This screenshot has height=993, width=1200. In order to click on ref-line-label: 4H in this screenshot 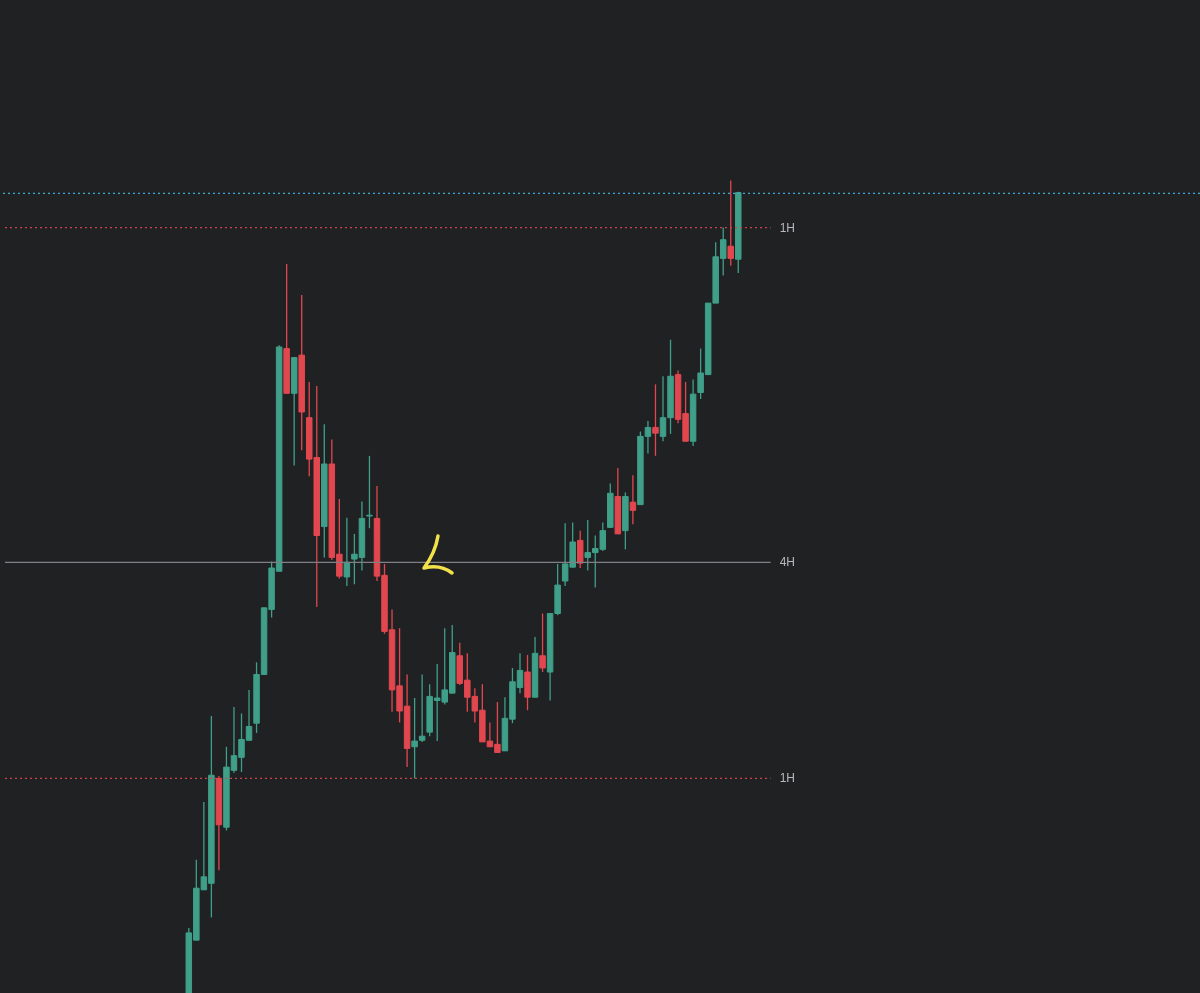, I will do `click(787, 562)`.